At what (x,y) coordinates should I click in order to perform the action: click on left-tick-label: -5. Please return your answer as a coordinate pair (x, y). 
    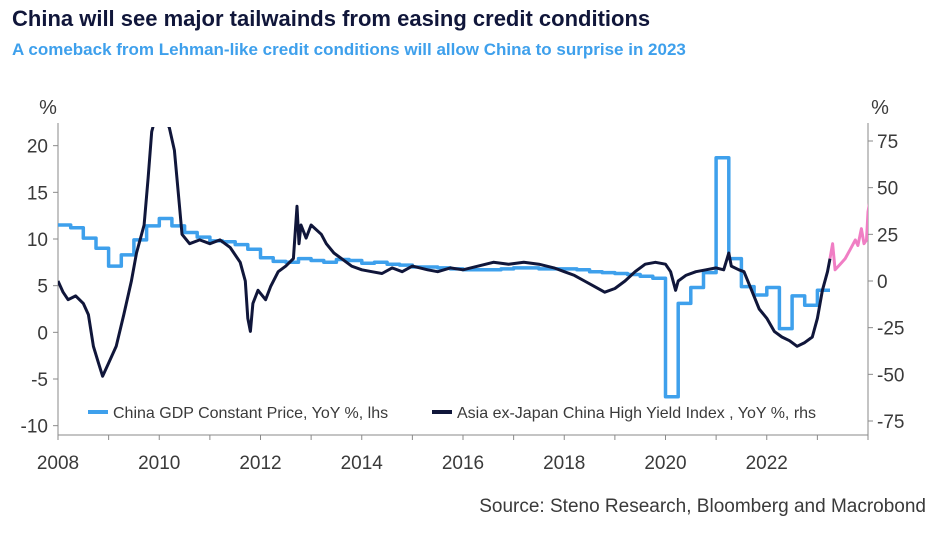
    Looking at the image, I should click on (39, 380).